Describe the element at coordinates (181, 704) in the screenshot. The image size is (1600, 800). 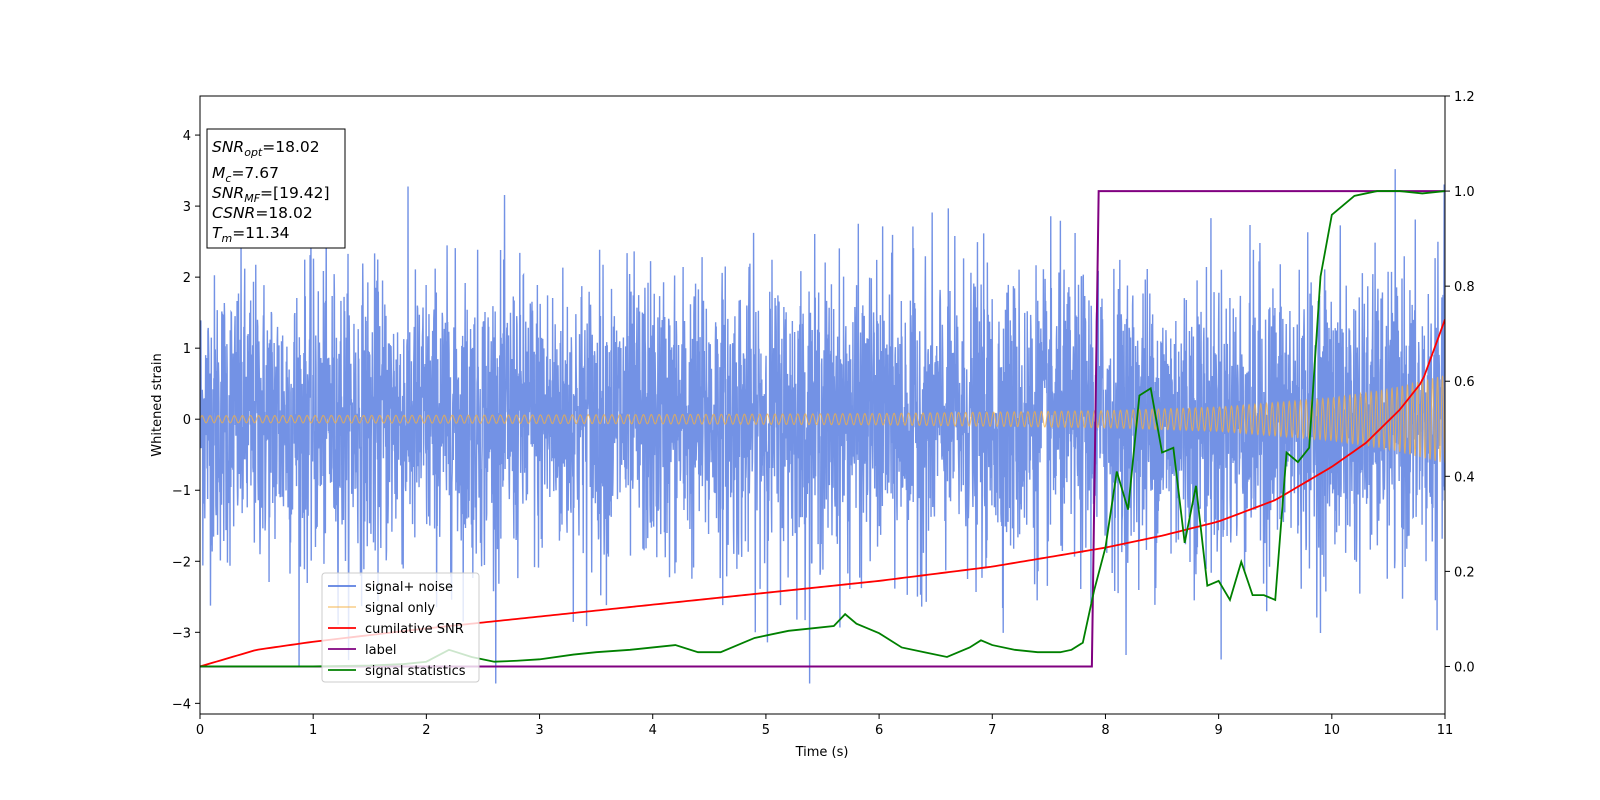
I see `y-left-tick-label: −4` at that location.